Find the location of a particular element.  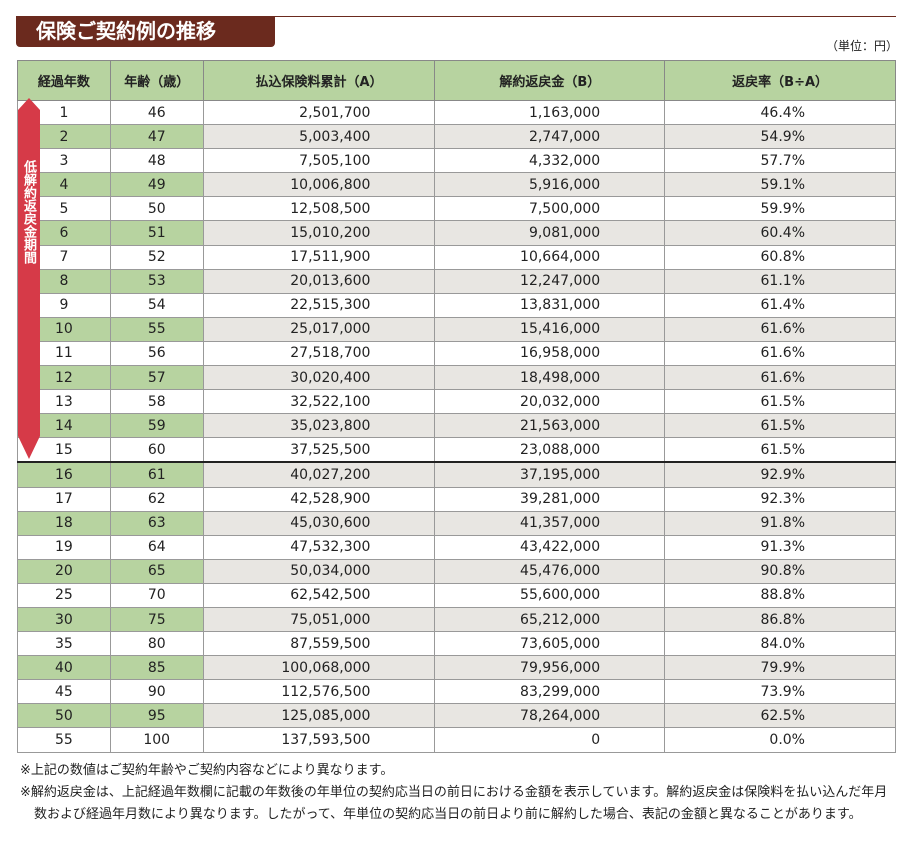

cell-premium-total: 5,003,400 is located at coordinates (319, 137).